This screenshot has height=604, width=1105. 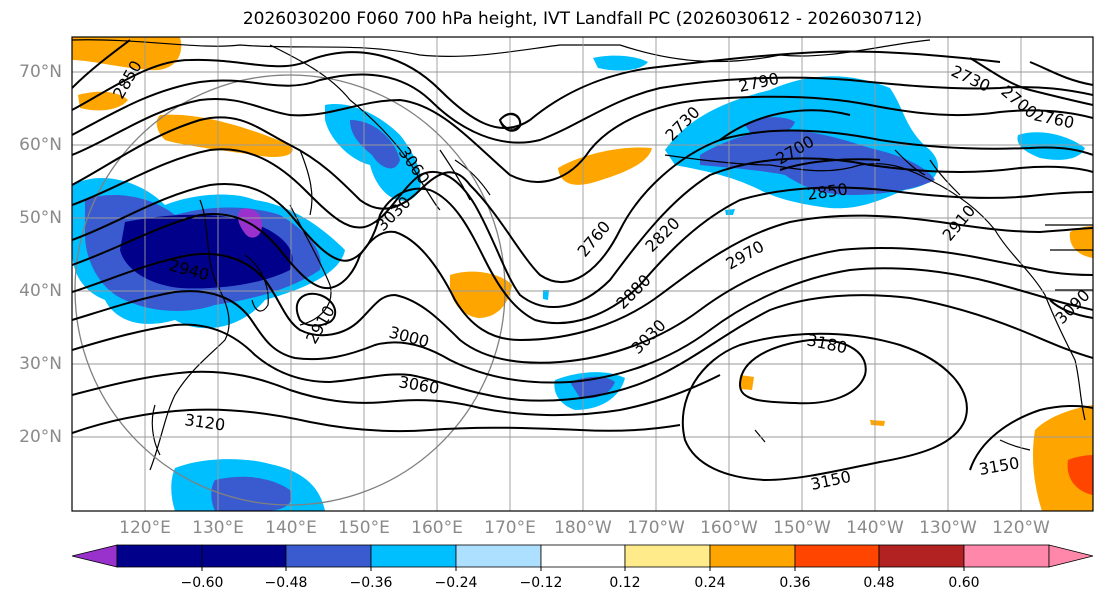 I want to click on lon-label-150w: 150°W, so click(x=802, y=528).